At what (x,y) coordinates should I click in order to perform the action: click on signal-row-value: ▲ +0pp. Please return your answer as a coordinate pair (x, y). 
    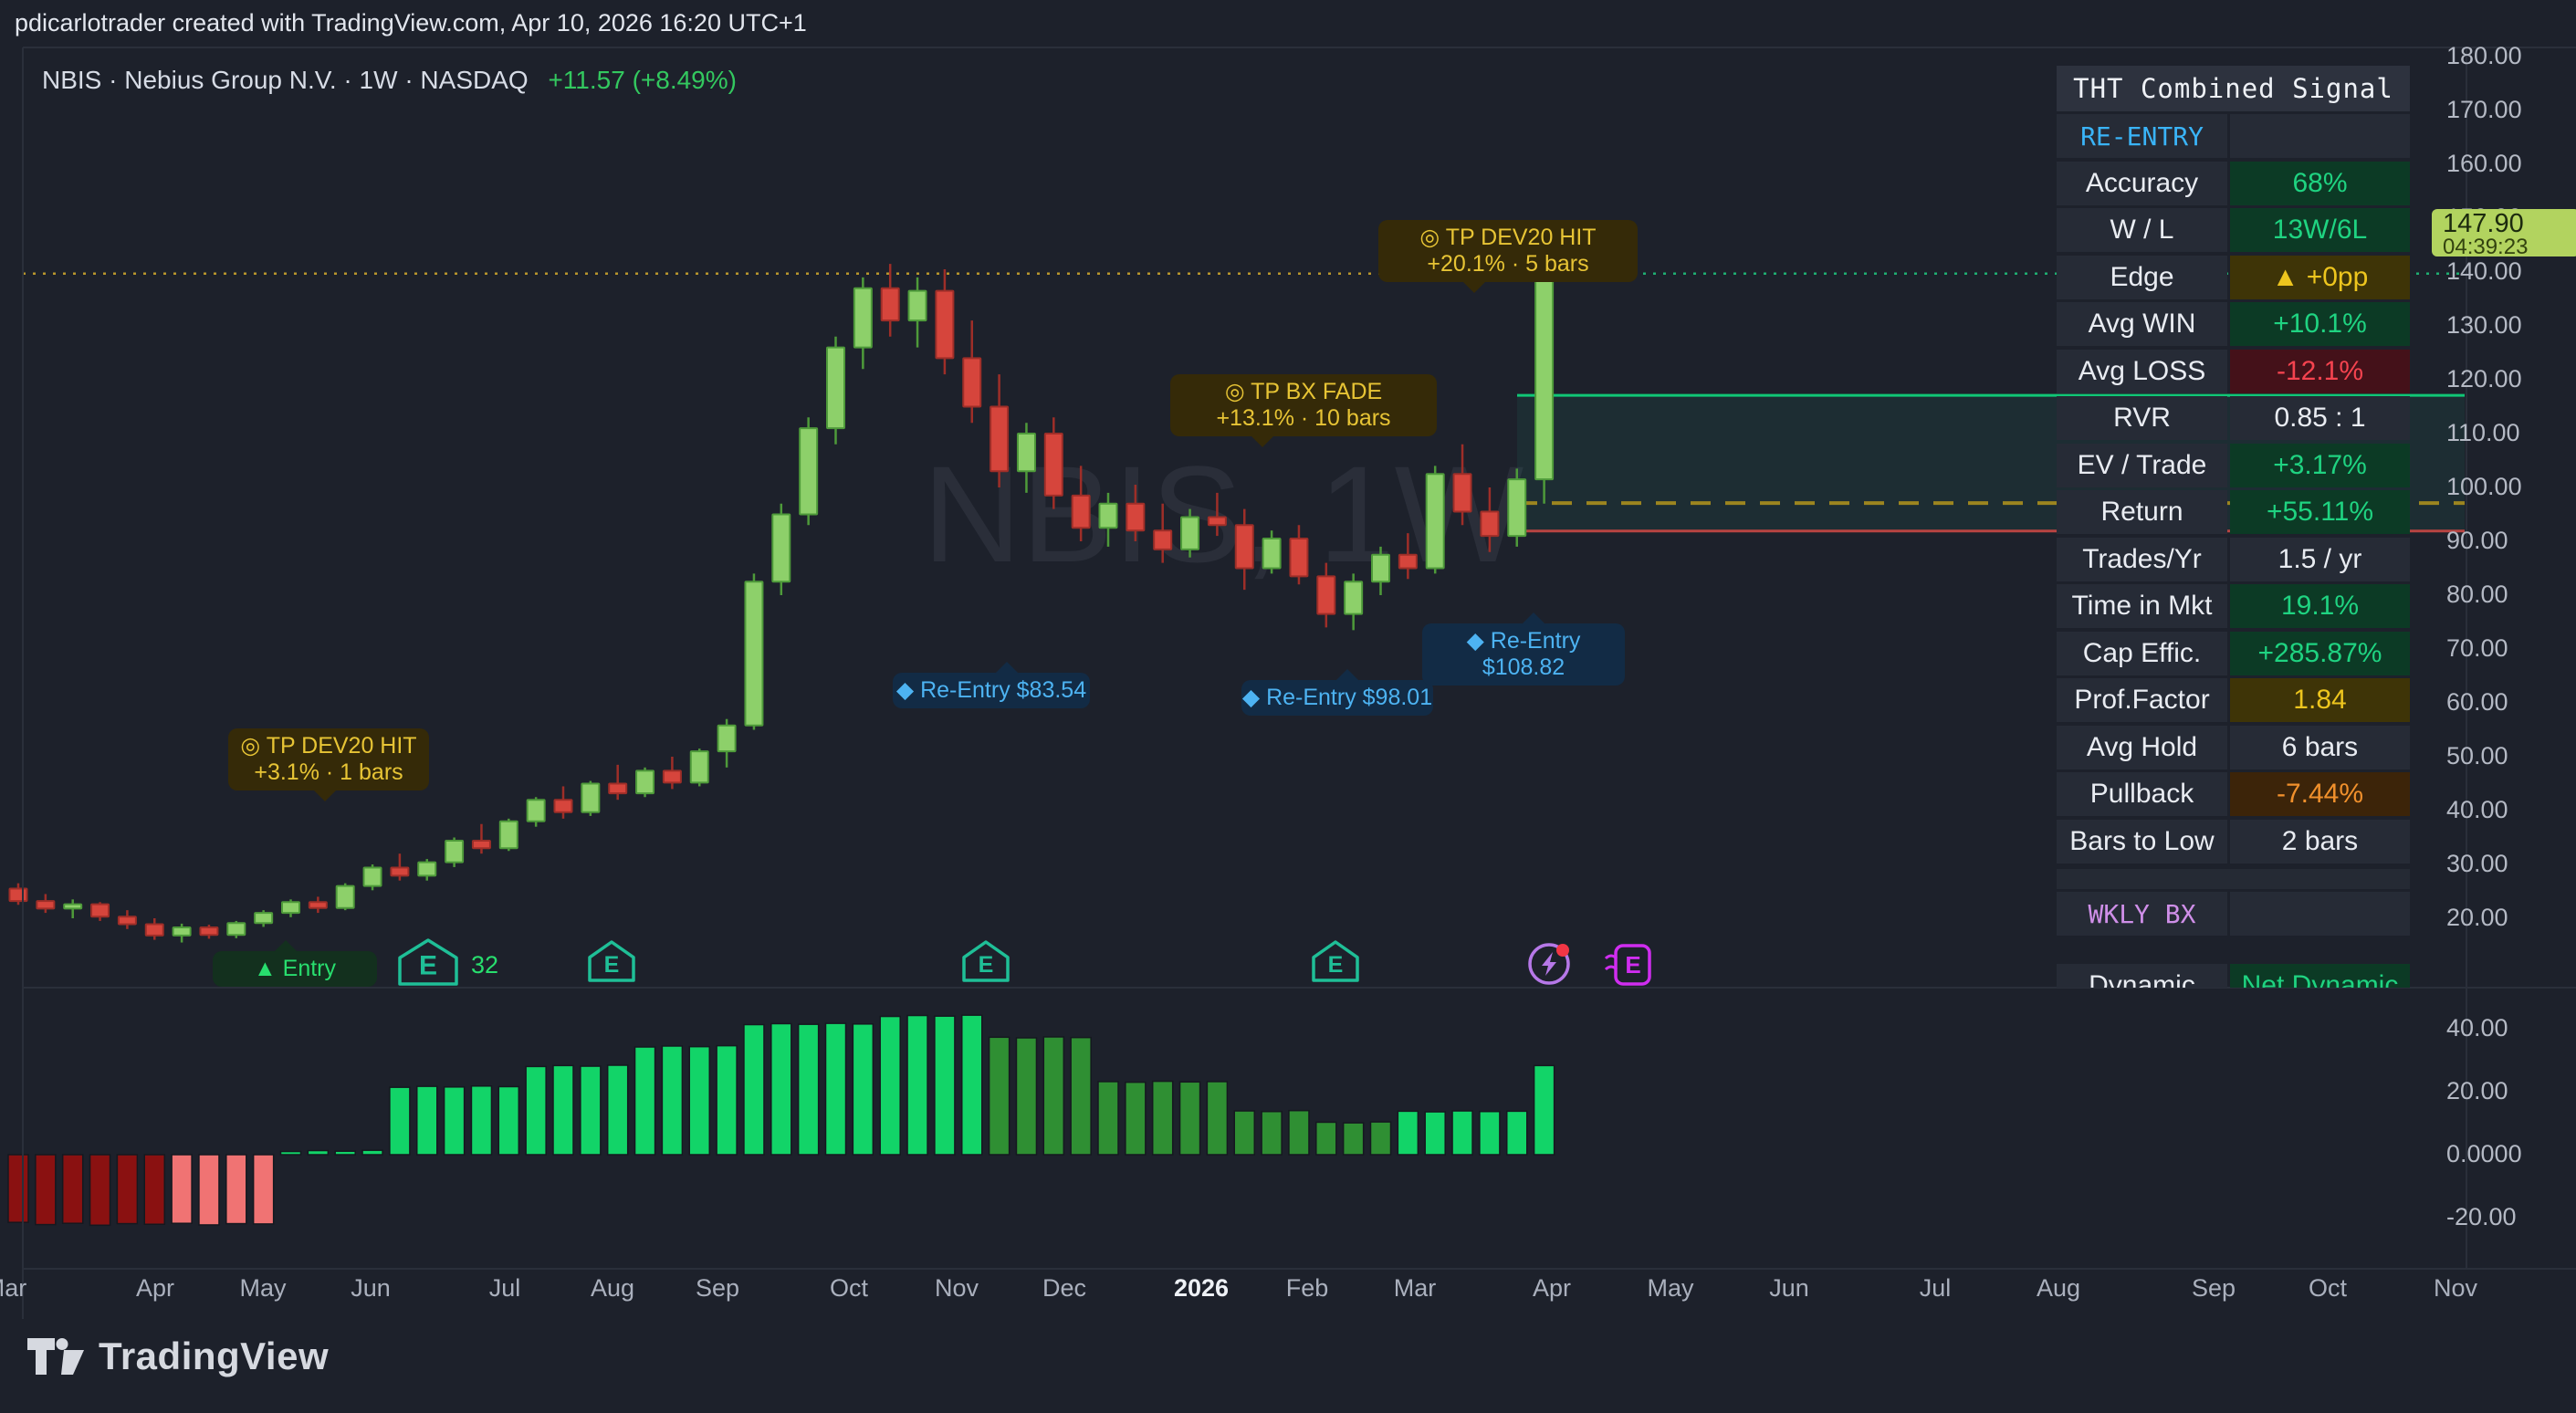
    Looking at the image, I should click on (2320, 277).